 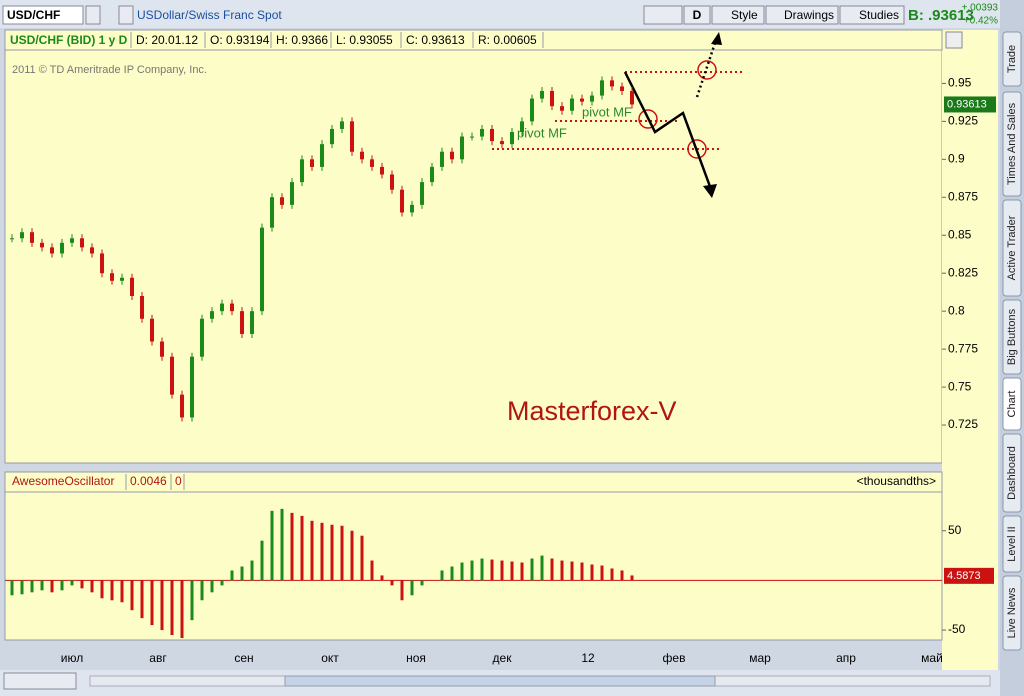 I want to click on price-label: 0.93613, so click(x=967, y=104).